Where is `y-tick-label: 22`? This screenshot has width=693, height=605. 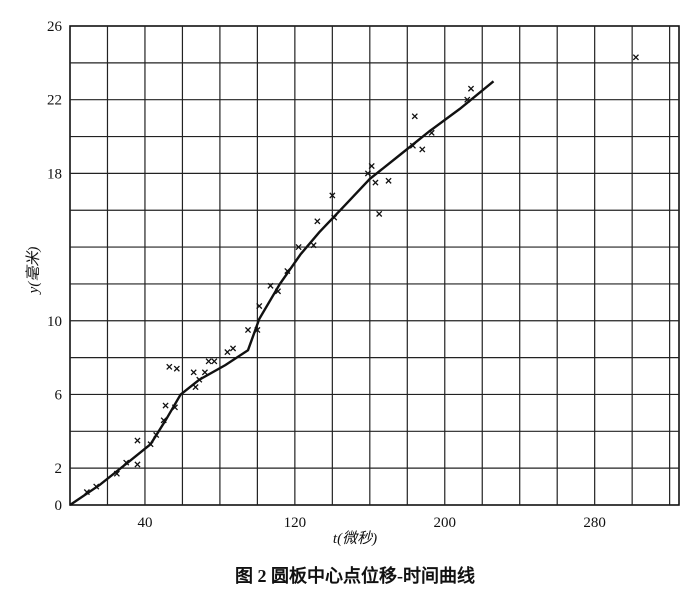 y-tick-label: 22 is located at coordinates (54, 101).